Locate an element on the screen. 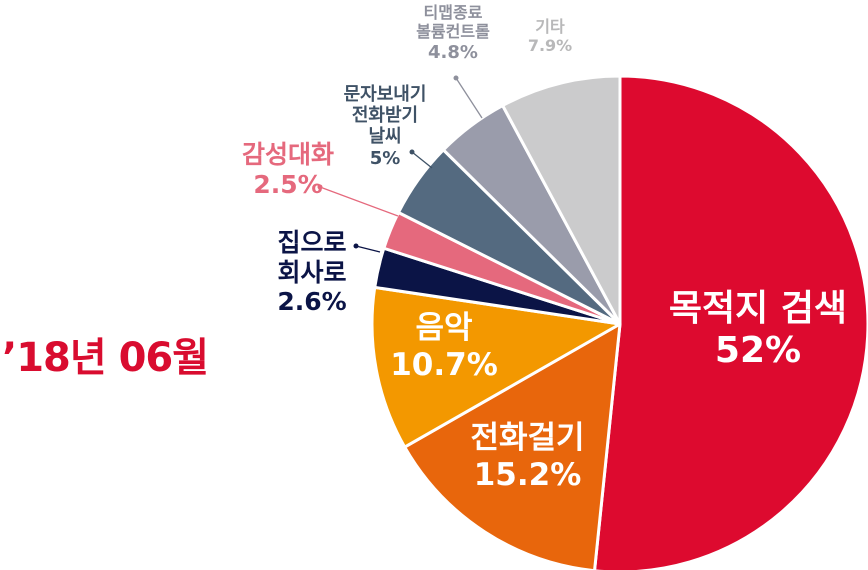 The height and width of the screenshot is (570, 868). slice-label-value: 2.5% is located at coordinates (288, 184).